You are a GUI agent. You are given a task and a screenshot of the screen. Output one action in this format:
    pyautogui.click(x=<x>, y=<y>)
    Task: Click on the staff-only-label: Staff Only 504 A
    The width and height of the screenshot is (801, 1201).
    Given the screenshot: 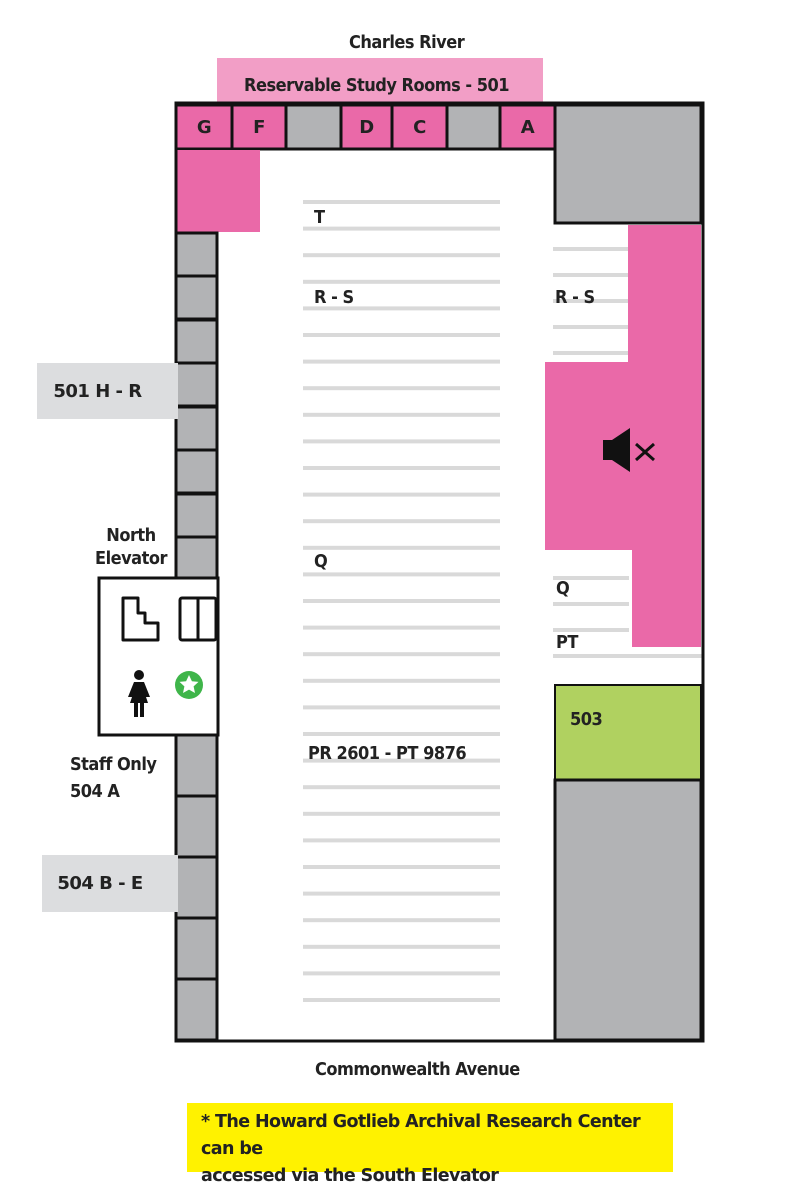 What is the action you would take?
    pyautogui.click(x=113, y=778)
    